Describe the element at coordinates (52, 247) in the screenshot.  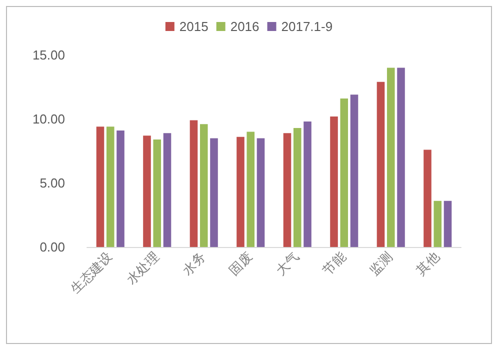
I see `y-tick-label: 0.00` at that location.